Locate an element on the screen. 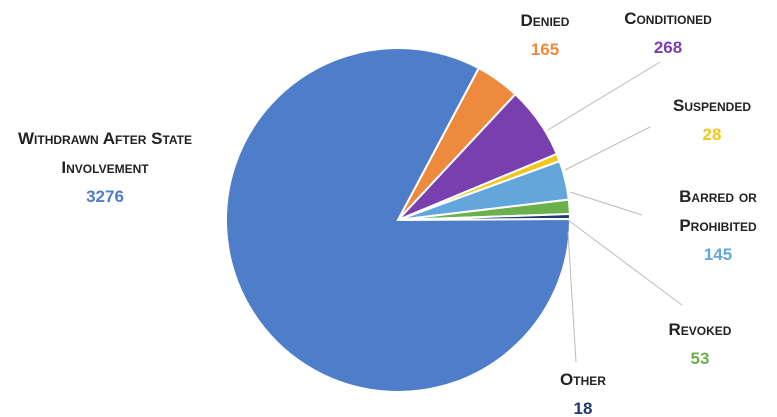 Image resolution: width=777 pixels, height=417 pixels. slice-label: Barred or Prohibited 145 is located at coordinates (715, 225).